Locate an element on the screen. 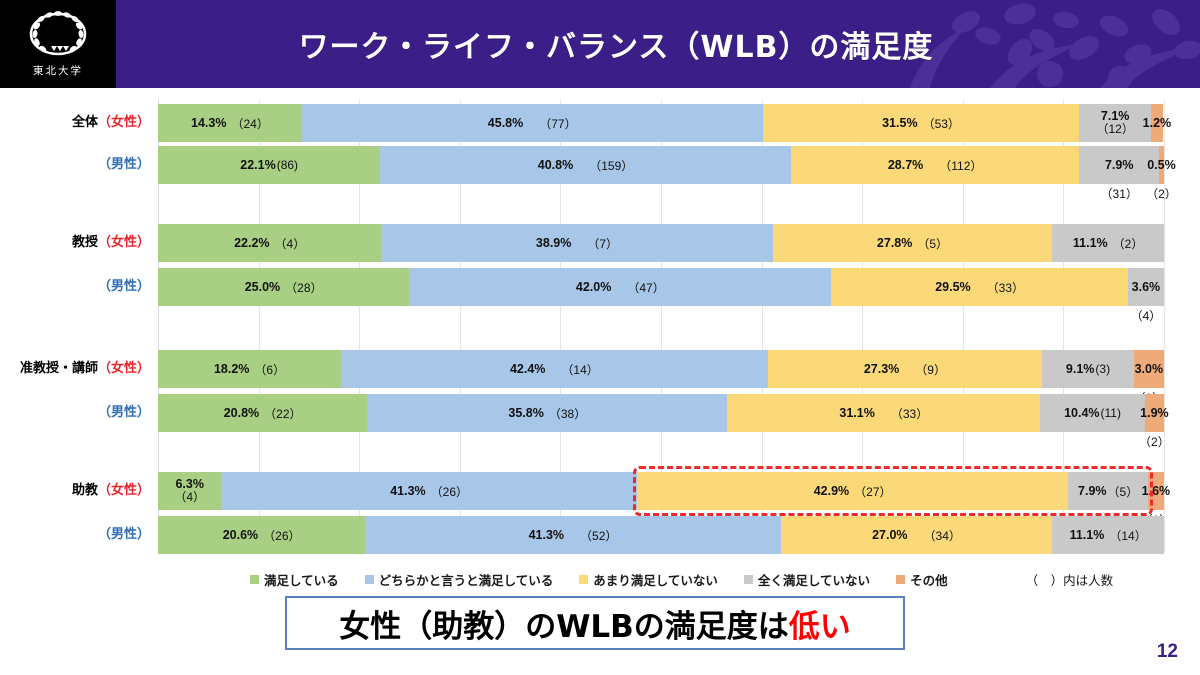  bar-segment: 28.7% （112） is located at coordinates (935, 165).